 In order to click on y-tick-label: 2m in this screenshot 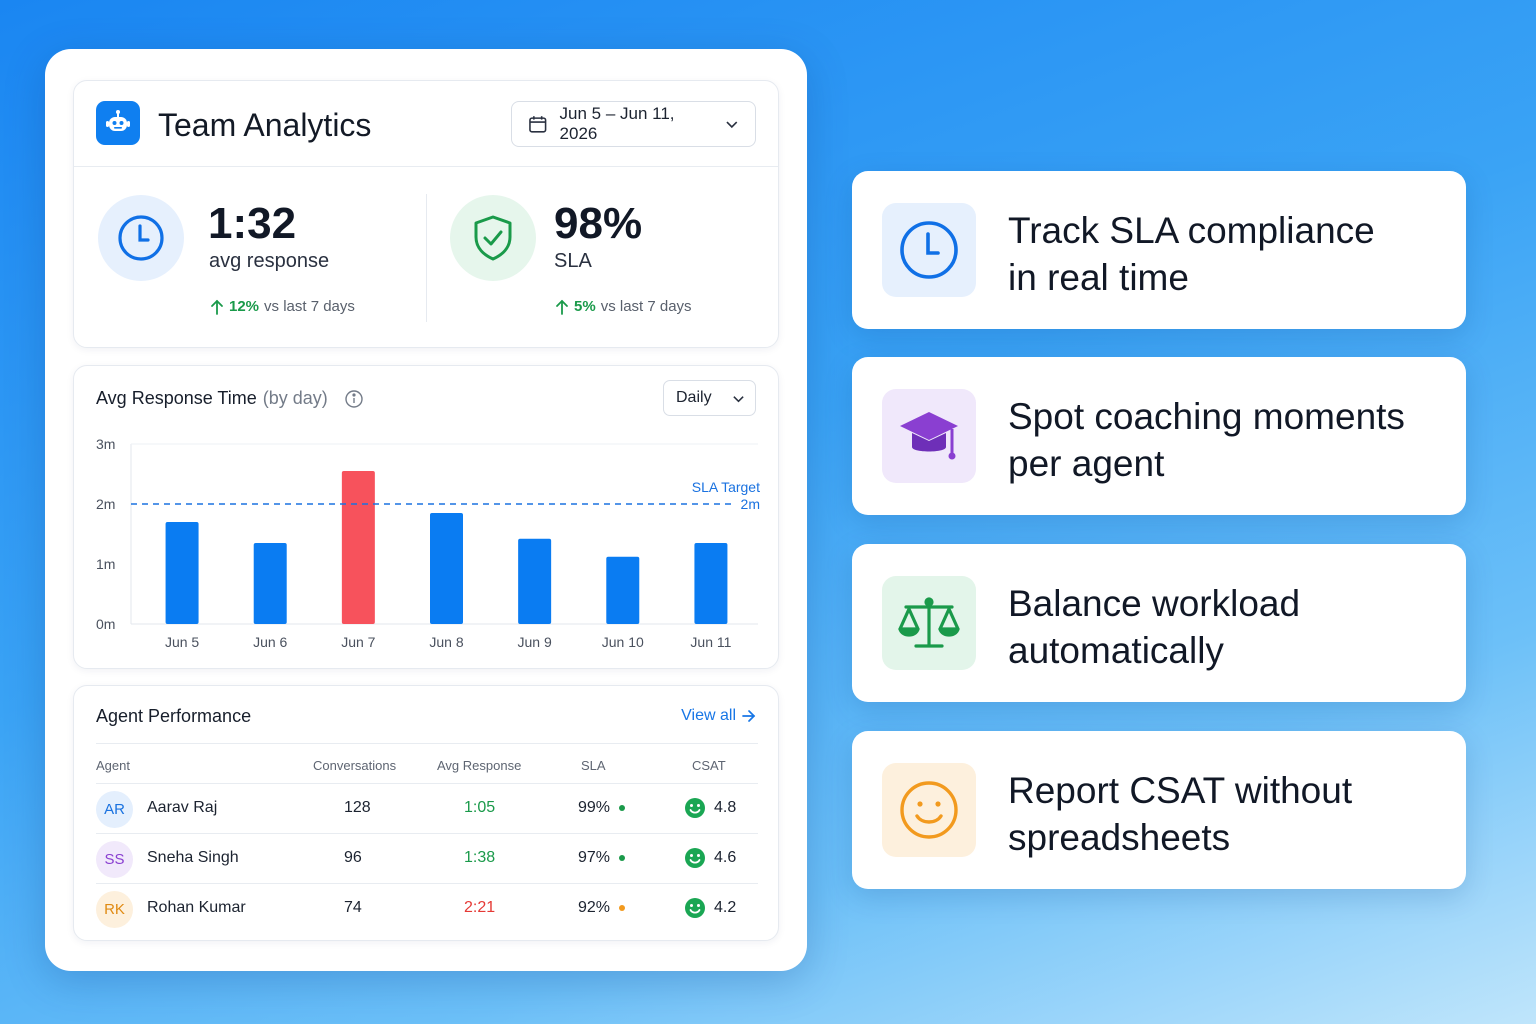, I will do `click(105, 504)`.